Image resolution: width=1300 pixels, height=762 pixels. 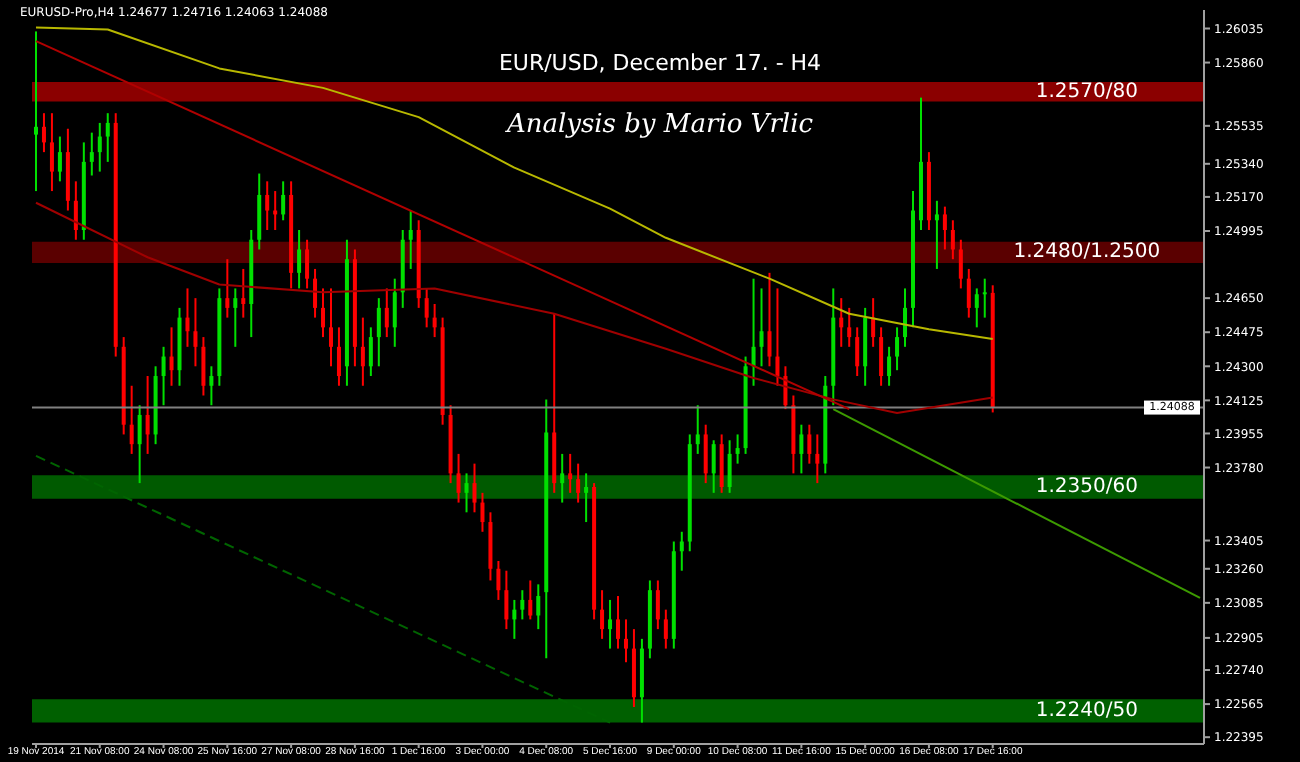 What do you see at coordinates (1086, 487) in the screenshot?
I see `band-label: 1.2350/60` at bounding box center [1086, 487].